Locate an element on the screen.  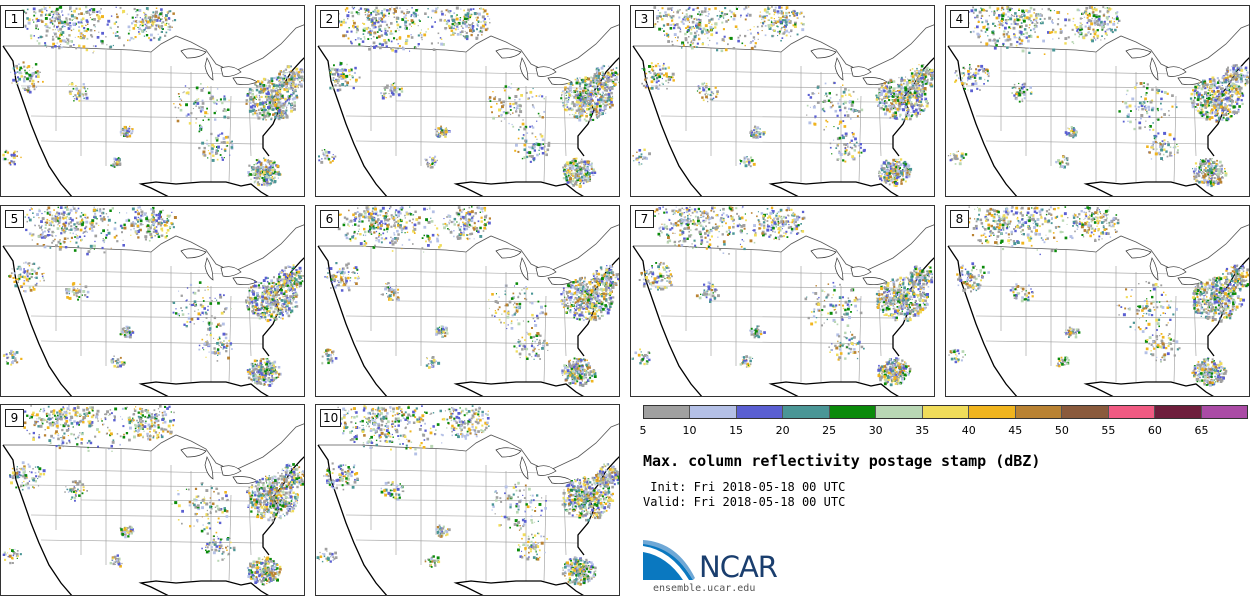
member-panel: 7 is located at coordinates (782, 301).